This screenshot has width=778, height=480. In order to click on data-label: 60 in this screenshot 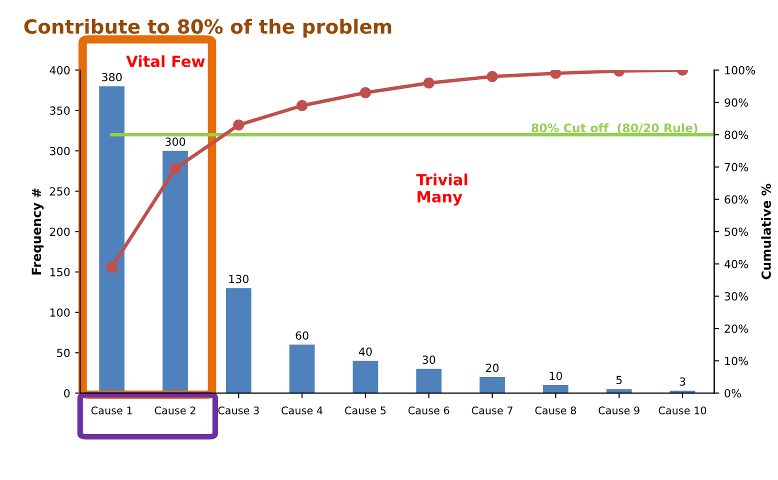, I will do `click(302, 335)`.